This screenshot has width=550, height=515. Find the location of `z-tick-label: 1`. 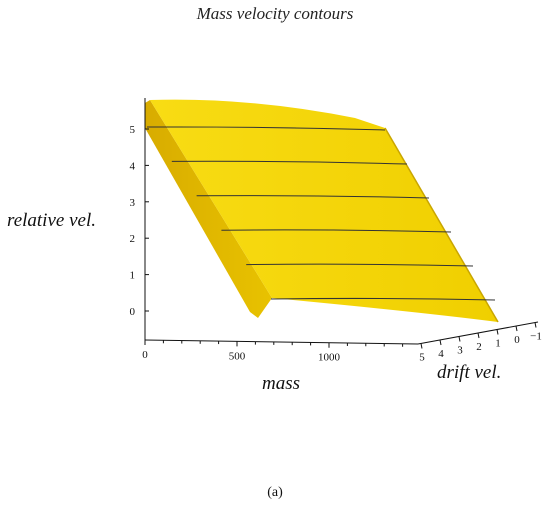

z-tick-label: 1 is located at coordinates (498, 344).